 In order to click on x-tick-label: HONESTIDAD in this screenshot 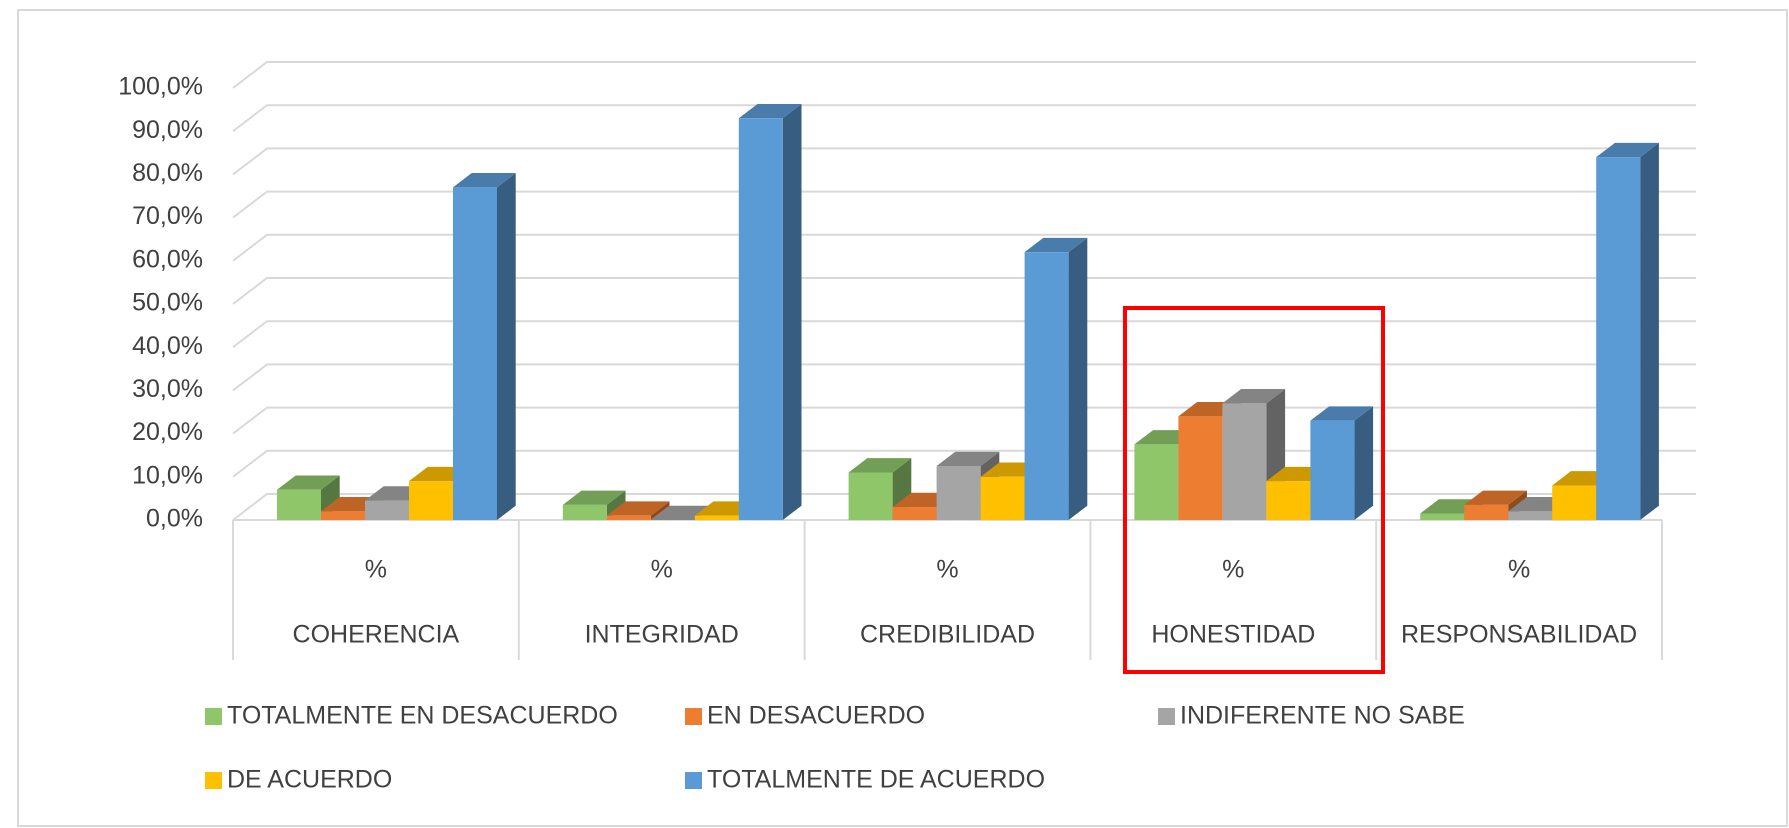, I will do `click(1233, 635)`.